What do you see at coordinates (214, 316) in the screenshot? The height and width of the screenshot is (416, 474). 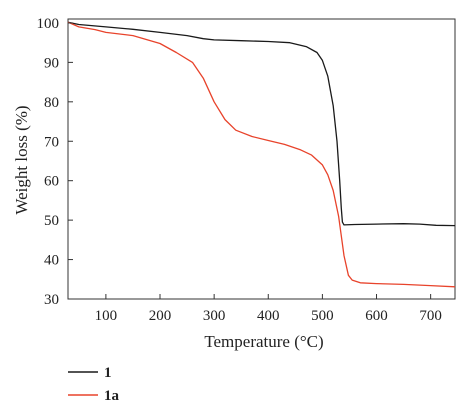 I see `x-tick-label: 300` at bounding box center [214, 316].